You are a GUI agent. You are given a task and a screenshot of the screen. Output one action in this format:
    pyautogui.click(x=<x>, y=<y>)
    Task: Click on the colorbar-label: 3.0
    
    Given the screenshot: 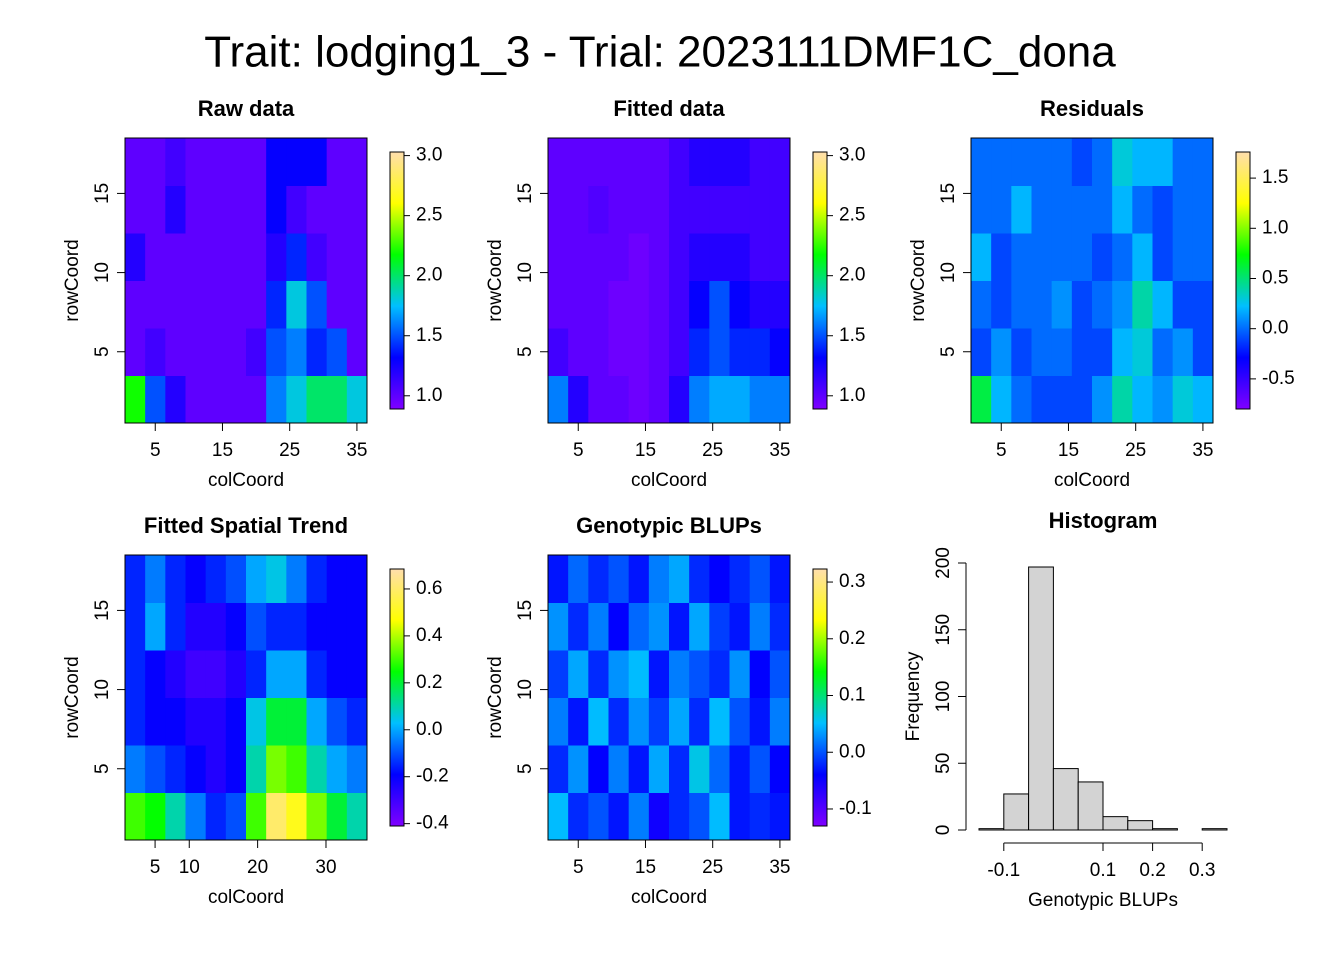 What is the action you would take?
    pyautogui.click(x=429, y=155)
    